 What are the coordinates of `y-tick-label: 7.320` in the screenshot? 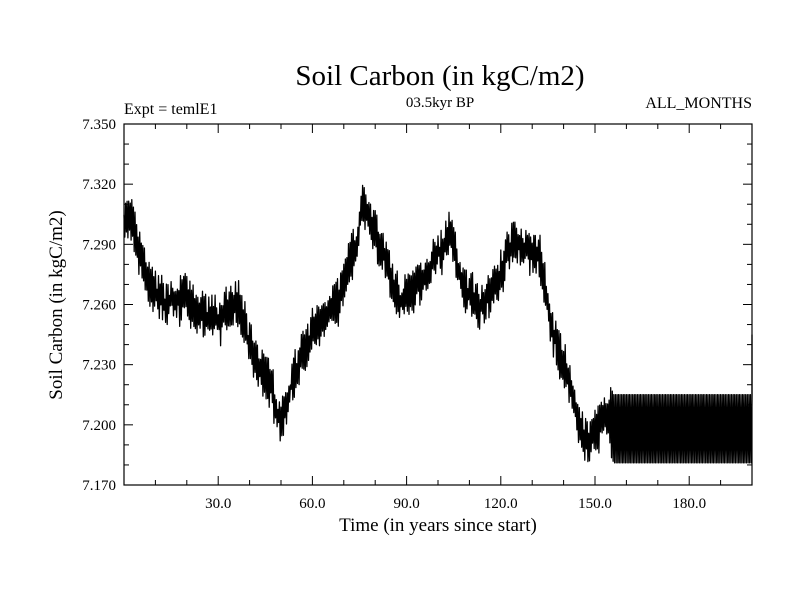 It's located at (99, 185).